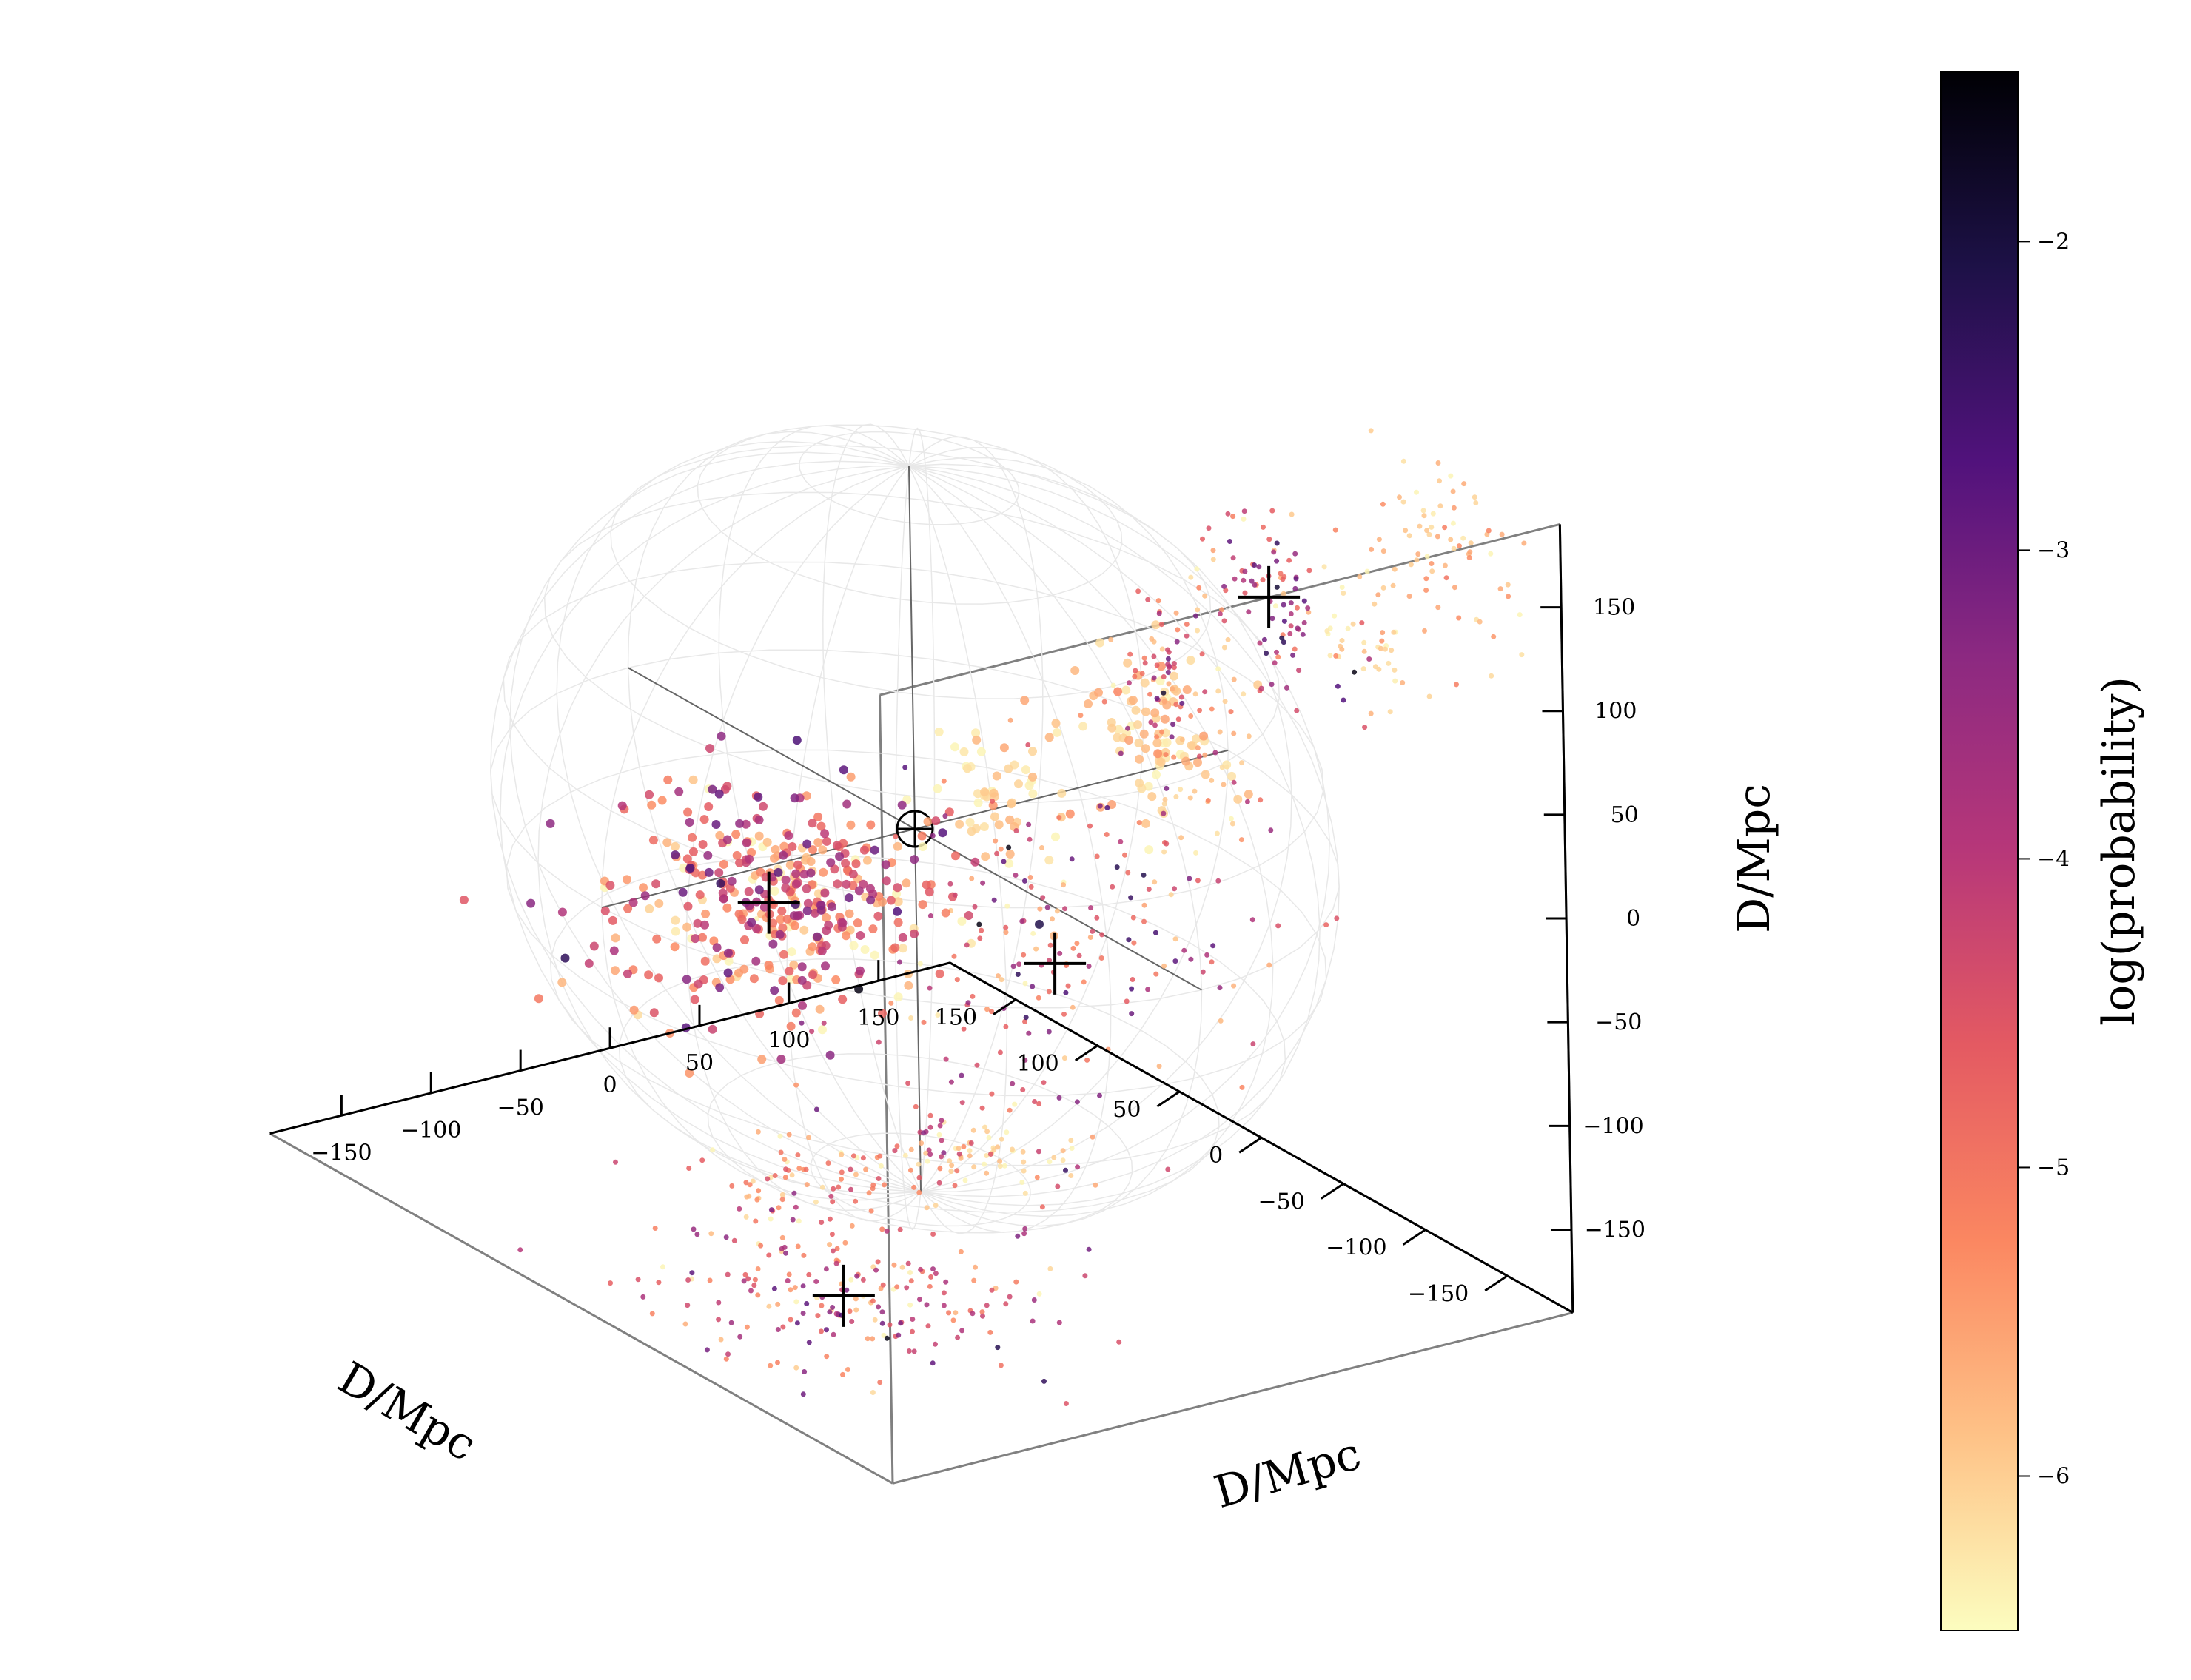  What do you see at coordinates (887, 1089) in the screenshot?
I see `pane-edge` at bounding box center [887, 1089].